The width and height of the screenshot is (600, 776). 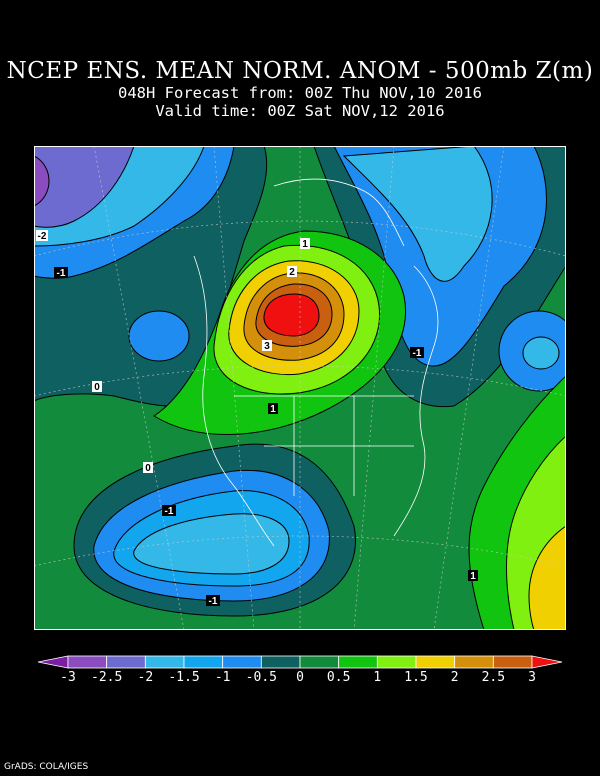 I want to click on colorbar-tick-label: -3, so click(x=68, y=676).